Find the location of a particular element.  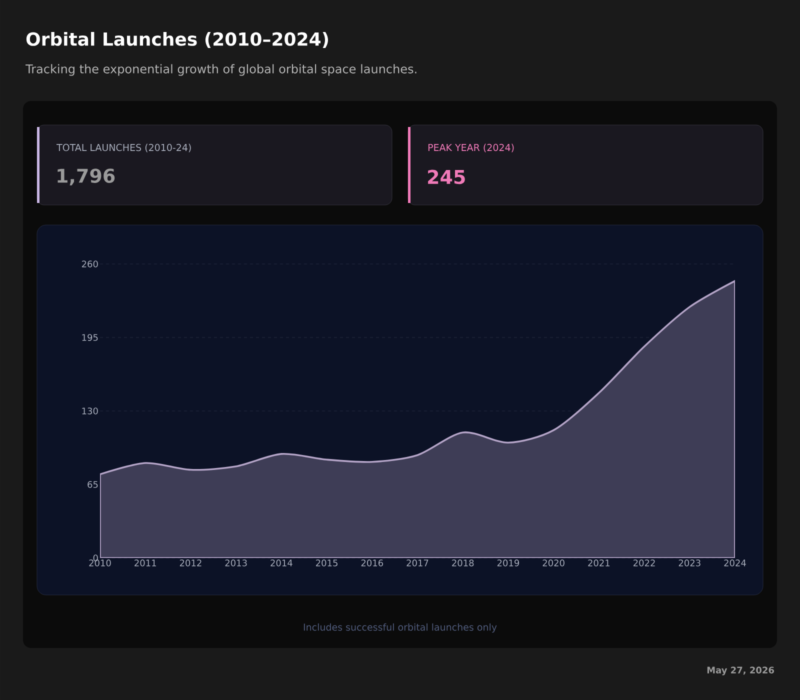

x-tick-label: 2023 is located at coordinates (689, 563).